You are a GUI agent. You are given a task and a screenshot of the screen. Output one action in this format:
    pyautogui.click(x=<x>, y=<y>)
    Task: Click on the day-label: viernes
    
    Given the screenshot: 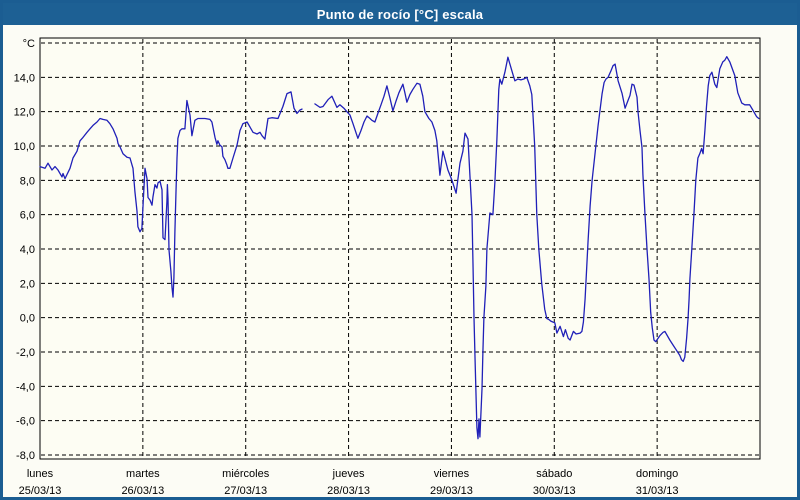 What is the action you would take?
    pyautogui.click(x=452, y=474)
    